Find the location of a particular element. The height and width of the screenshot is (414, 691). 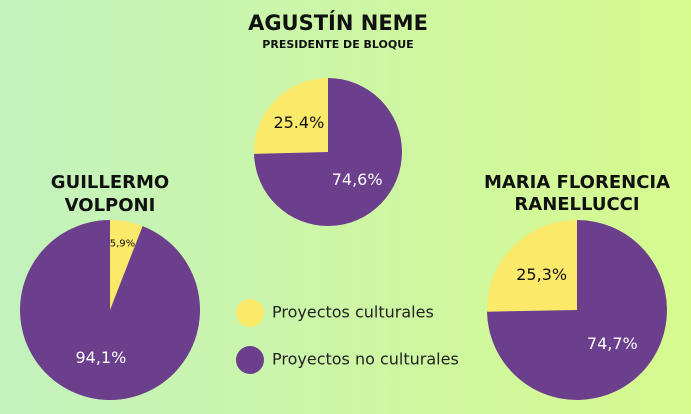

value-label: 25.4% is located at coordinates (298, 122).